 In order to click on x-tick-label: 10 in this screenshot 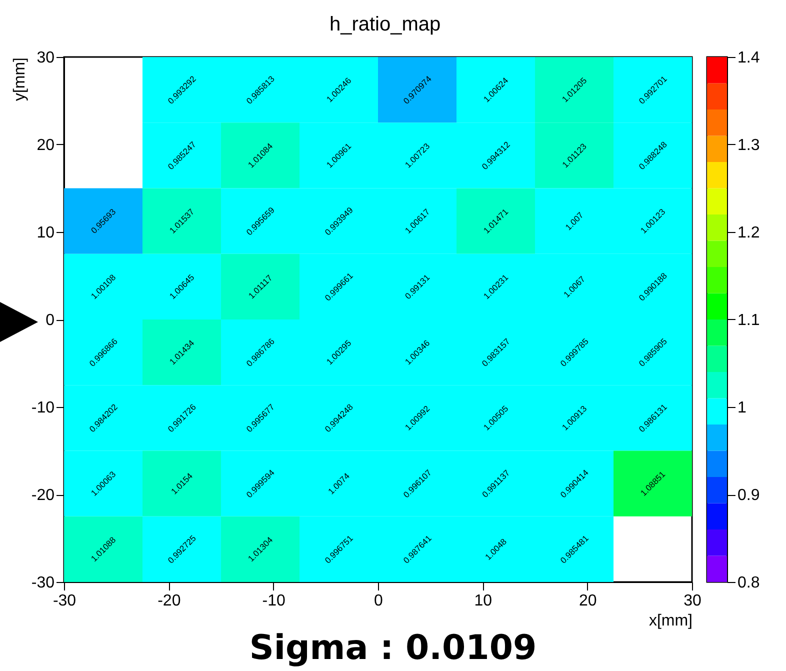, I will do `click(483, 601)`.